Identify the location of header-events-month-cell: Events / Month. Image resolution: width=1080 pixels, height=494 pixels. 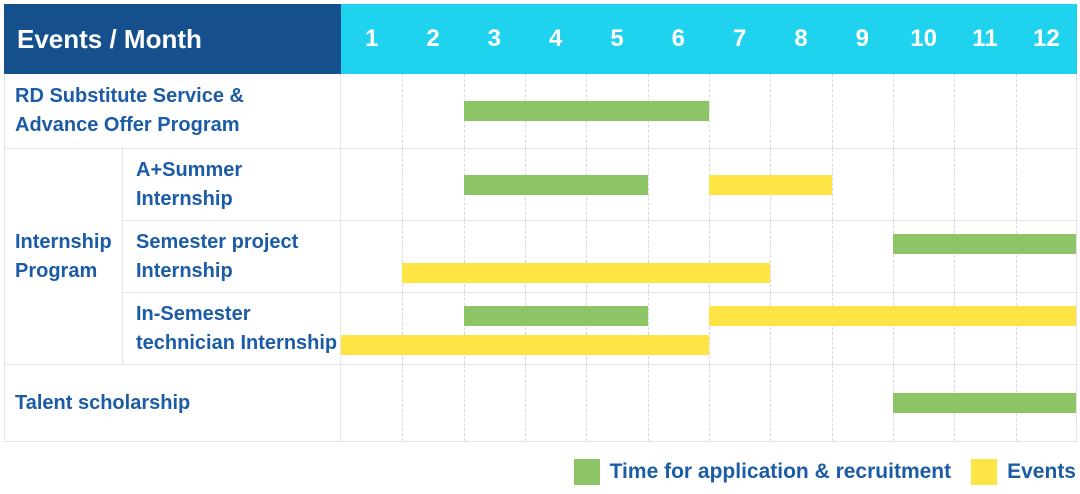
(172, 39).